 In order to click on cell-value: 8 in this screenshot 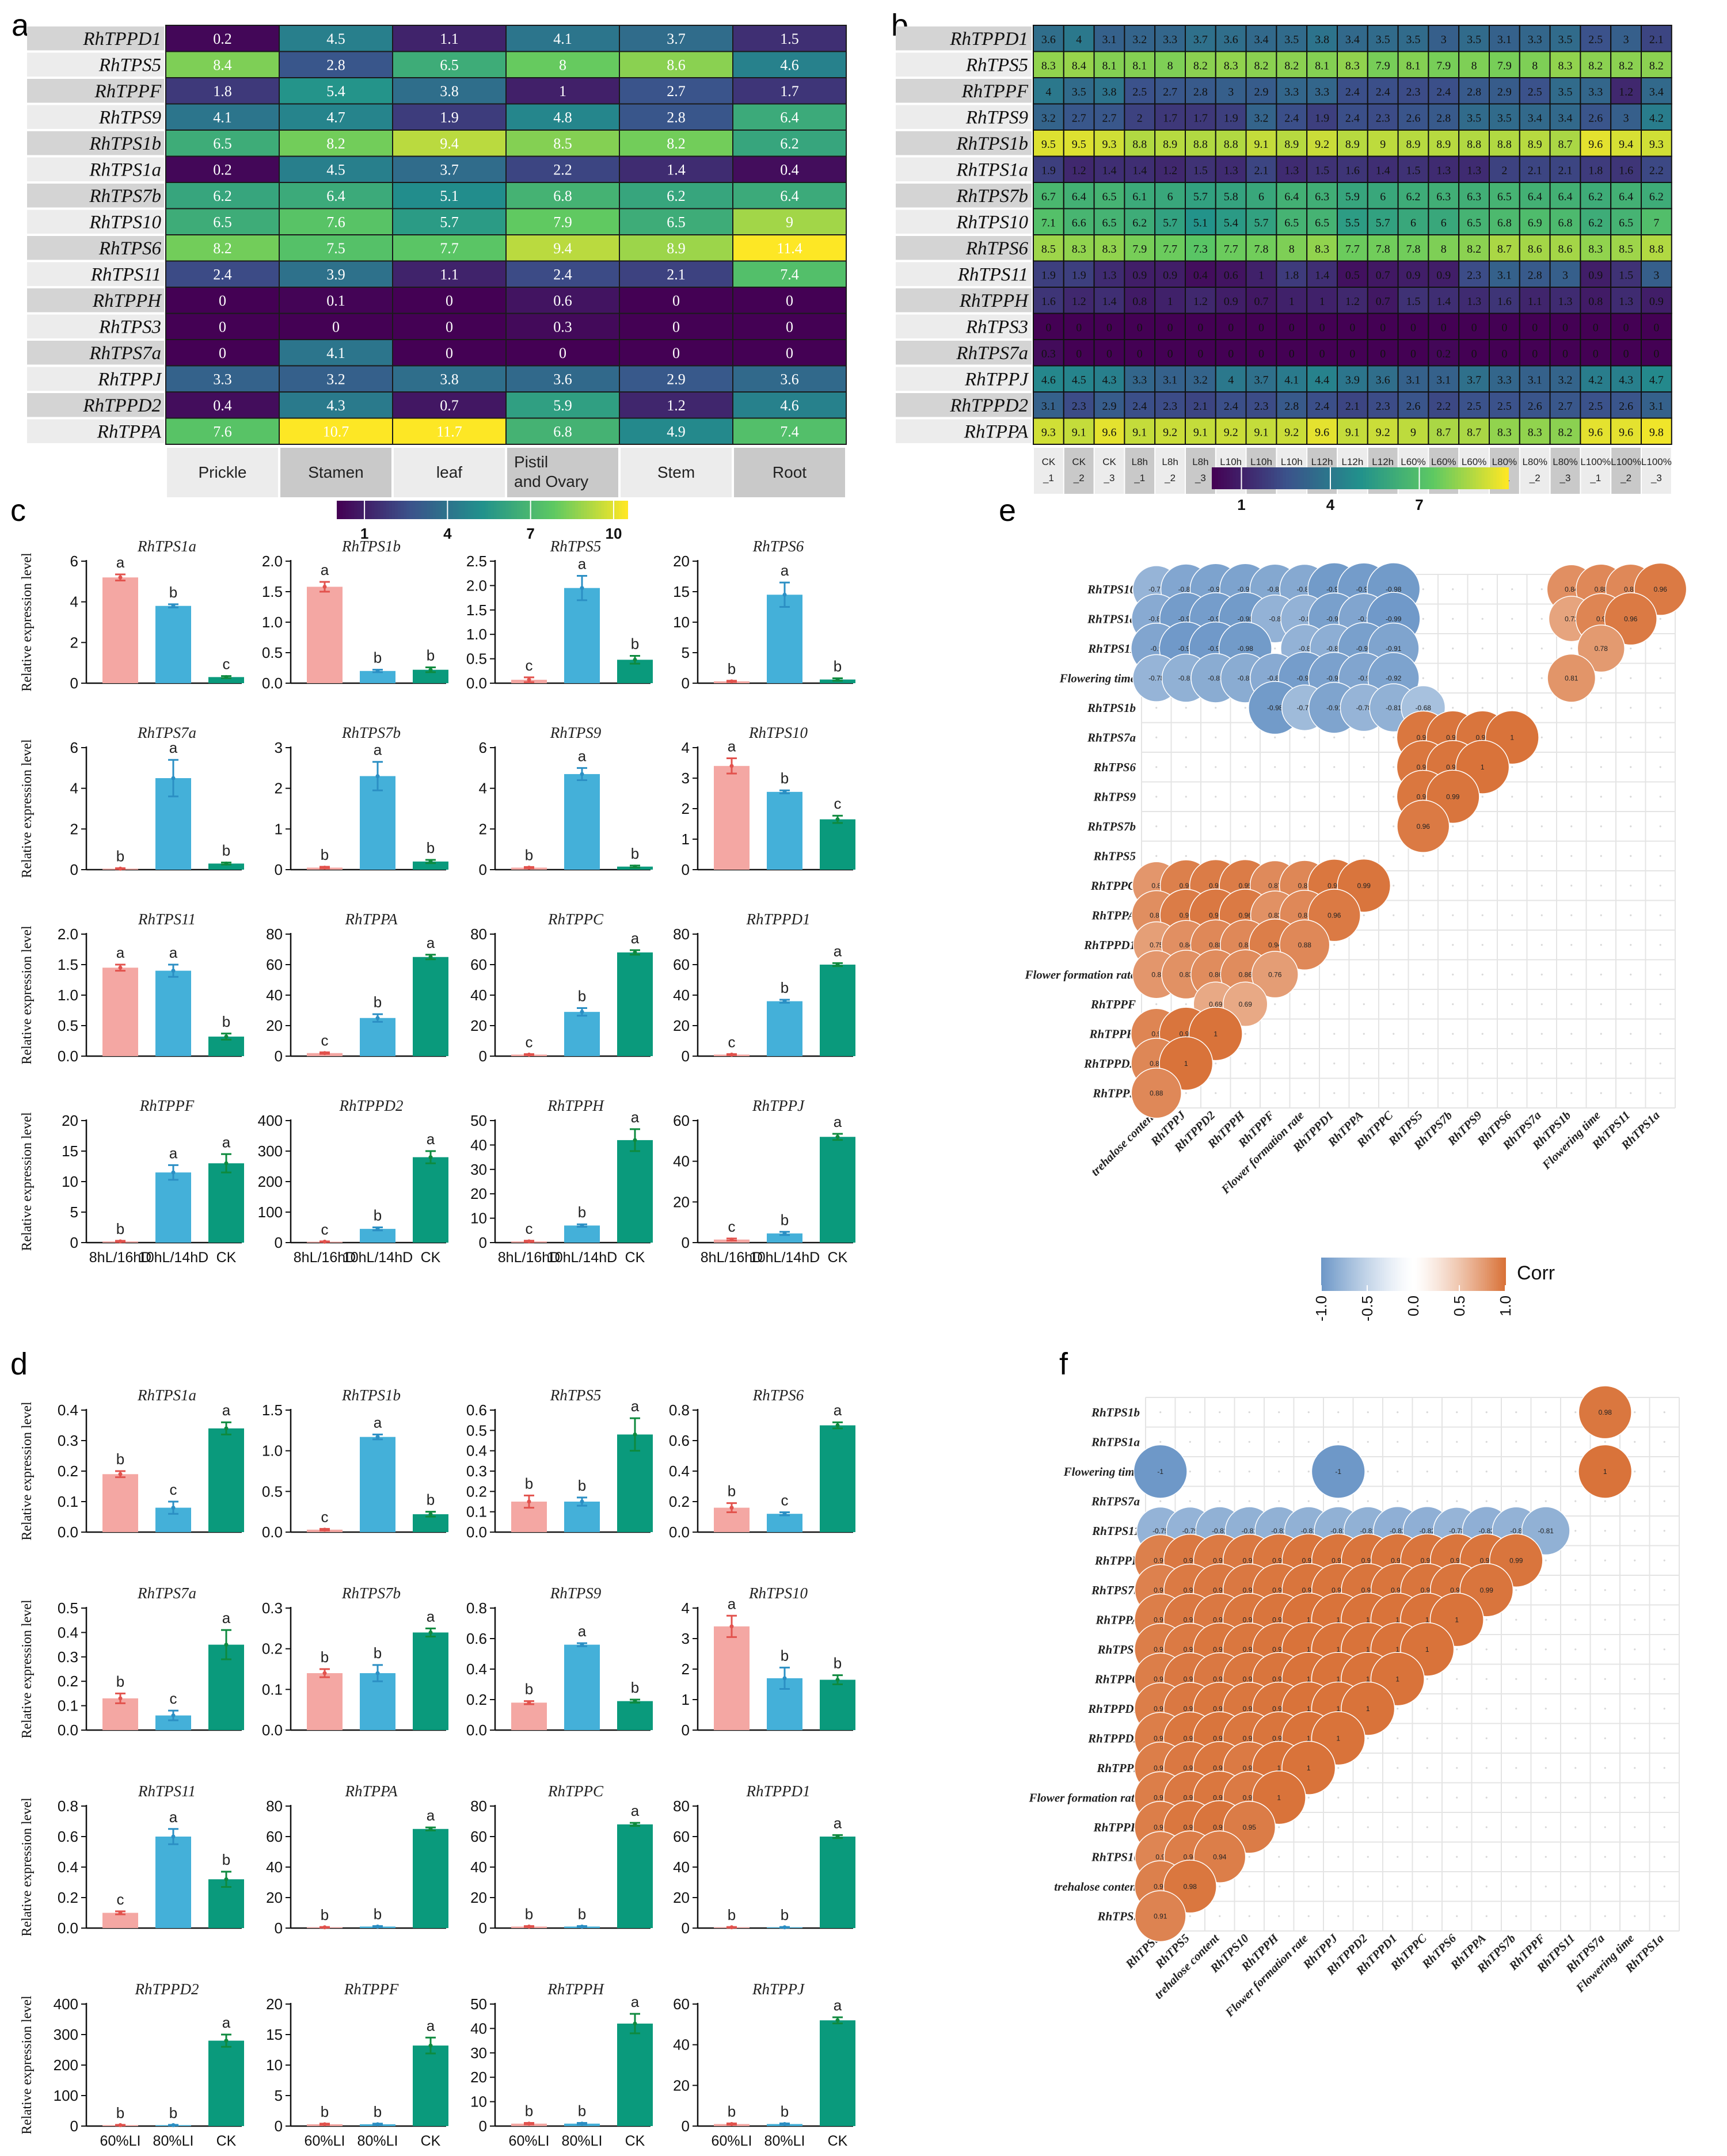, I will do `click(1292, 249)`.